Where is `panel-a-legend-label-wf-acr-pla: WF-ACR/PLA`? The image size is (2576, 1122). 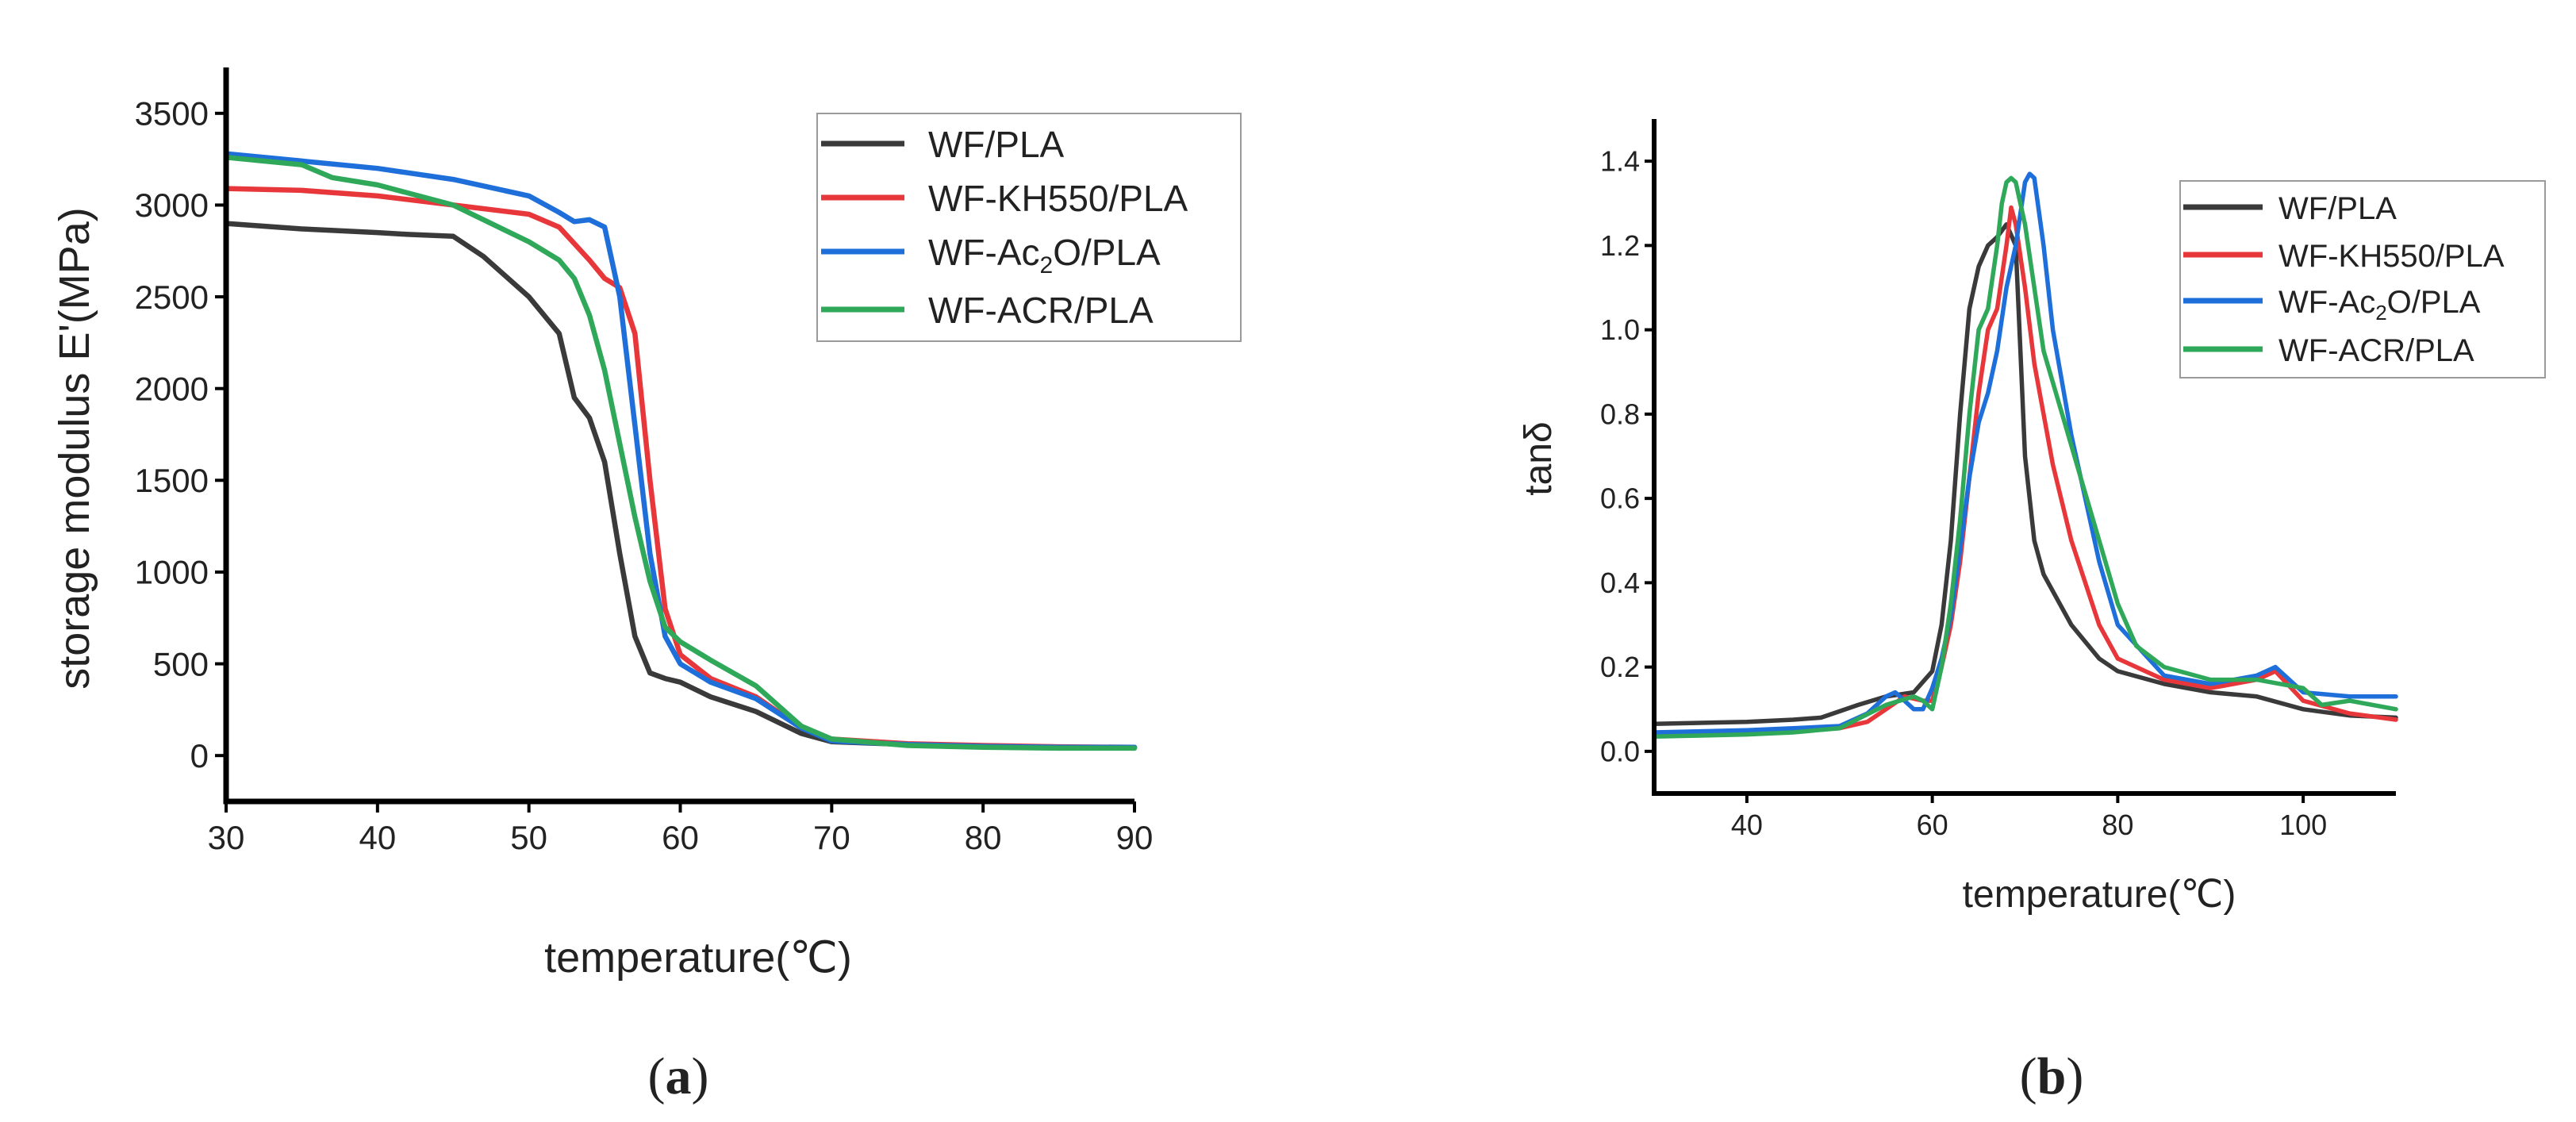
panel-a-legend-label-wf-acr-pla: WF-ACR/PLA is located at coordinates (1041, 310).